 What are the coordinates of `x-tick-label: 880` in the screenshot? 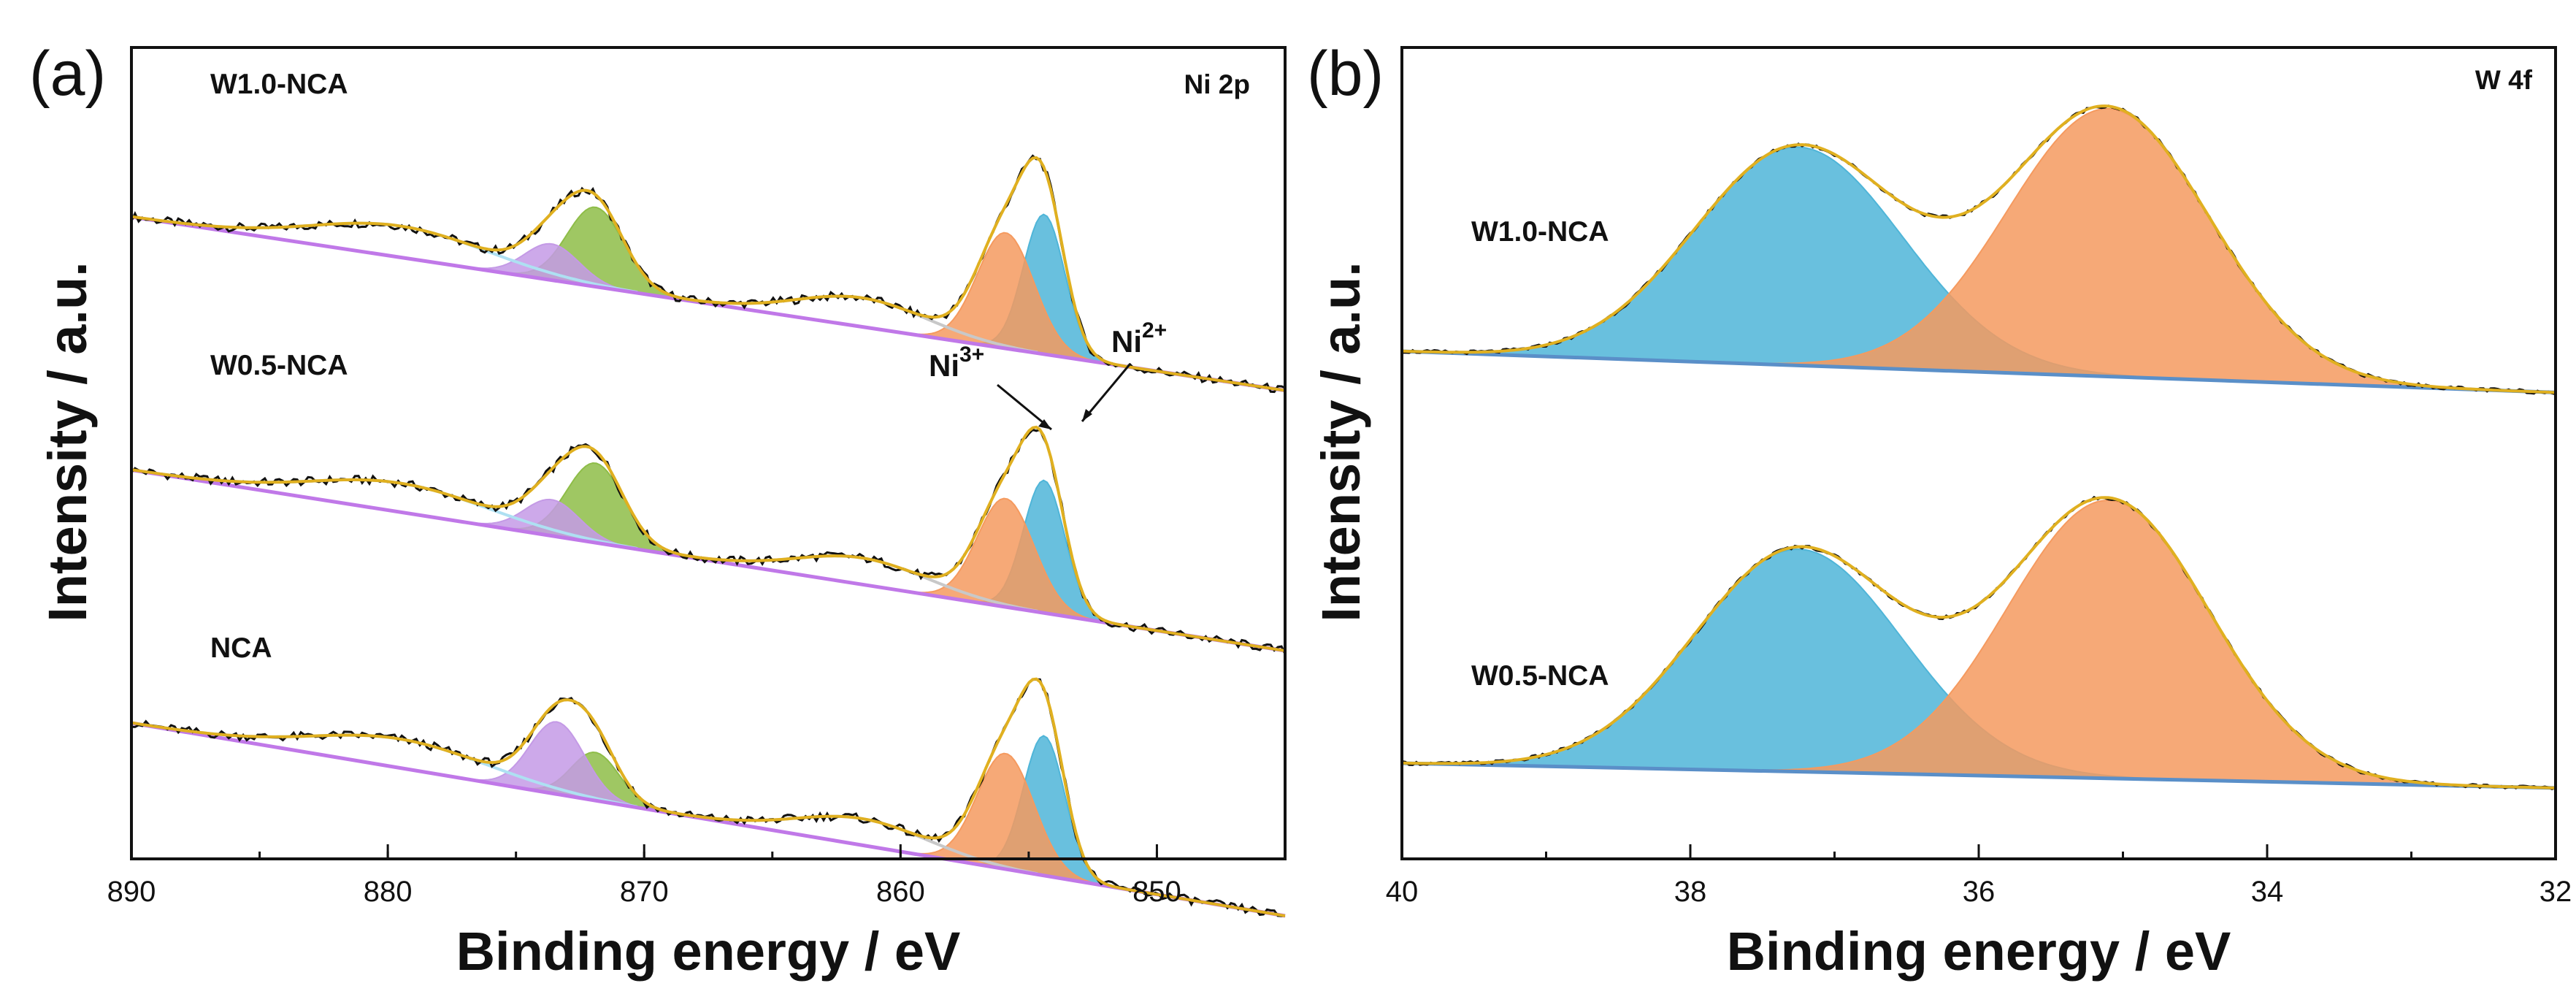 It's located at (388, 892).